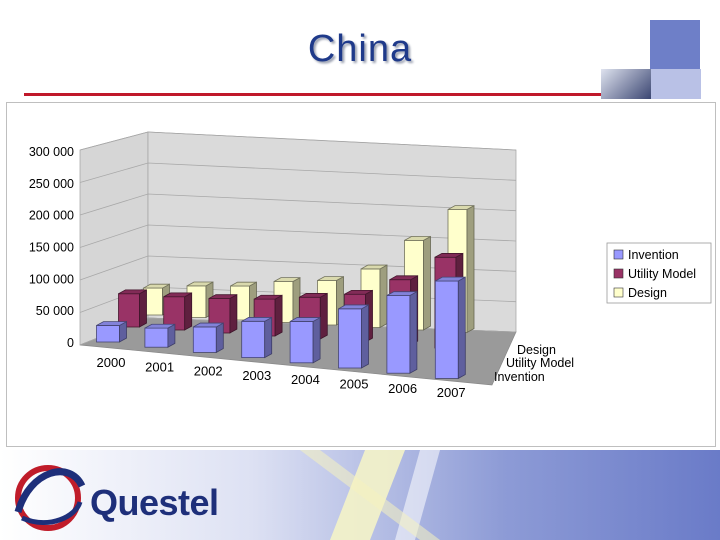 Image resolution: width=720 pixels, height=540 pixels. What do you see at coordinates (653, 255) in the screenshot?
I see `legend-label: Invention` at bounding box center [653, 255].